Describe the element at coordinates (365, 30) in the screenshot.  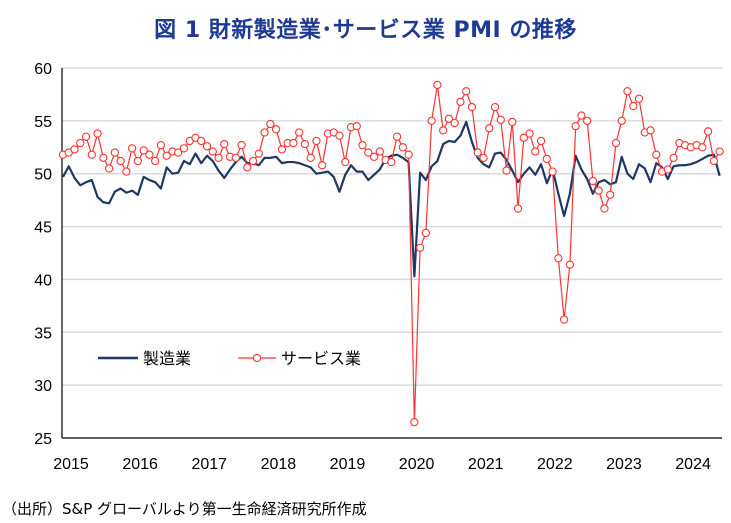
I see `chart-title: 図 1 財新製造業･サービス業 PMI の推移` at that location.